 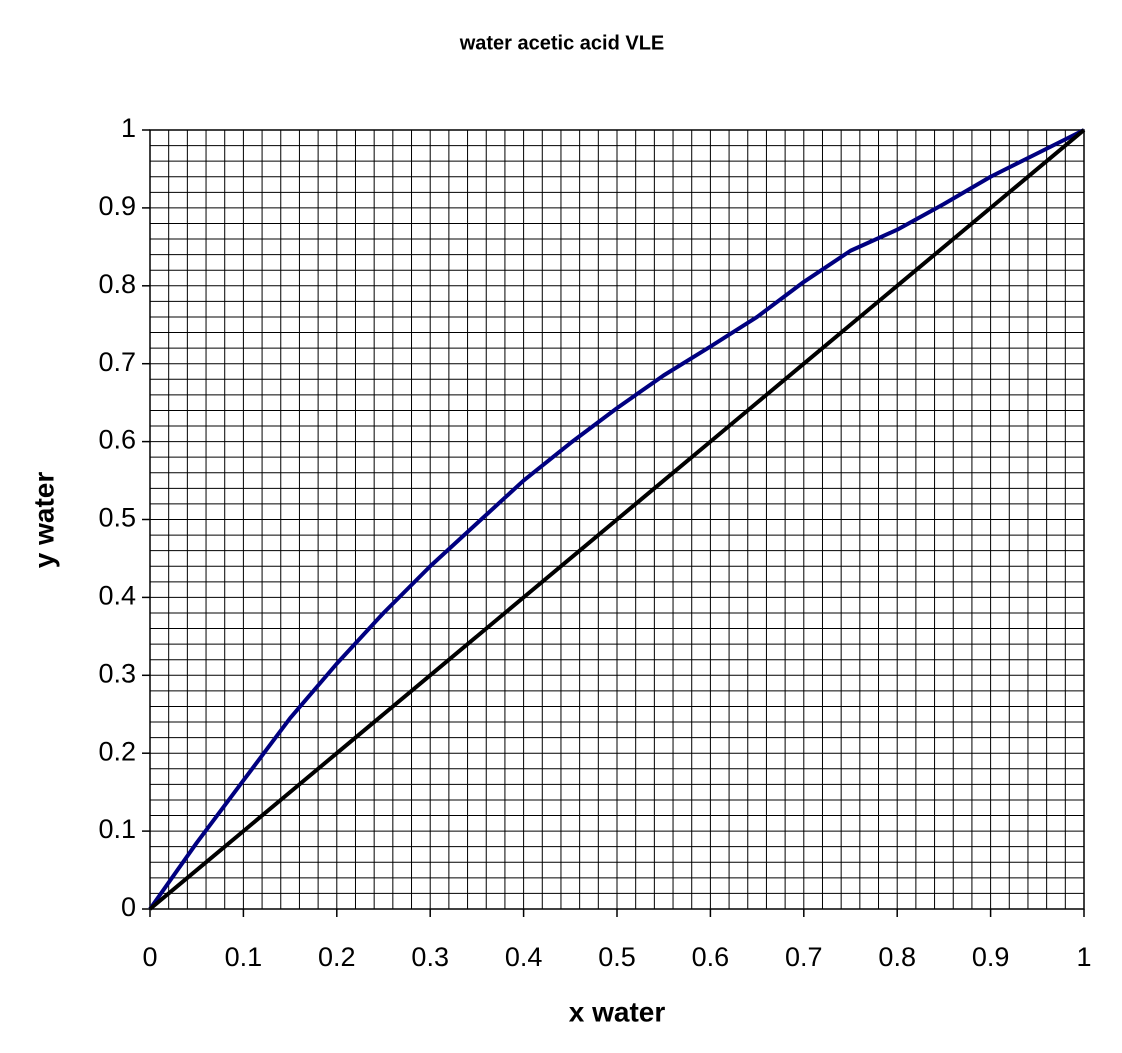 What do you see at coordinates (43, 520) in the screenshot?
I see `y-axis-label: y water` at bounding box center [43, 520].